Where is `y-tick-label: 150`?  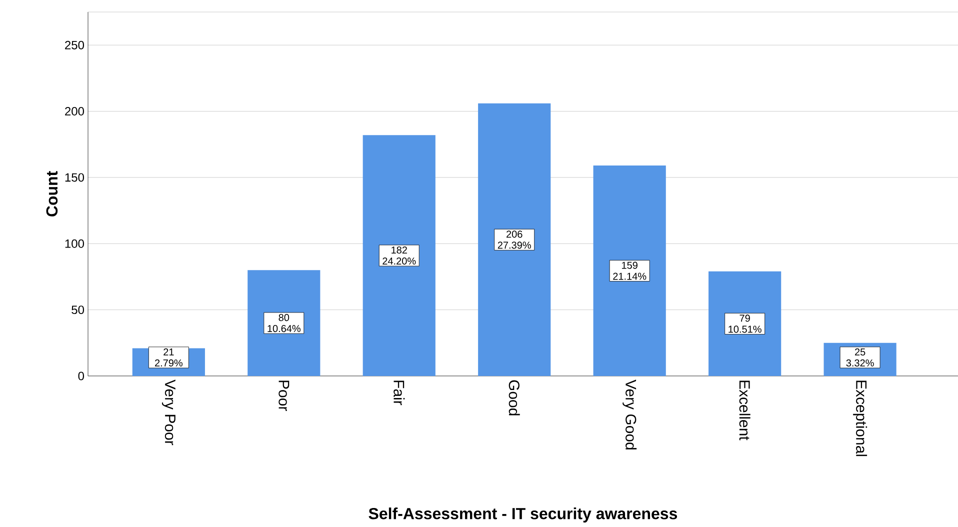
y-tick-label: 150 is located at coordinates (74, 177).